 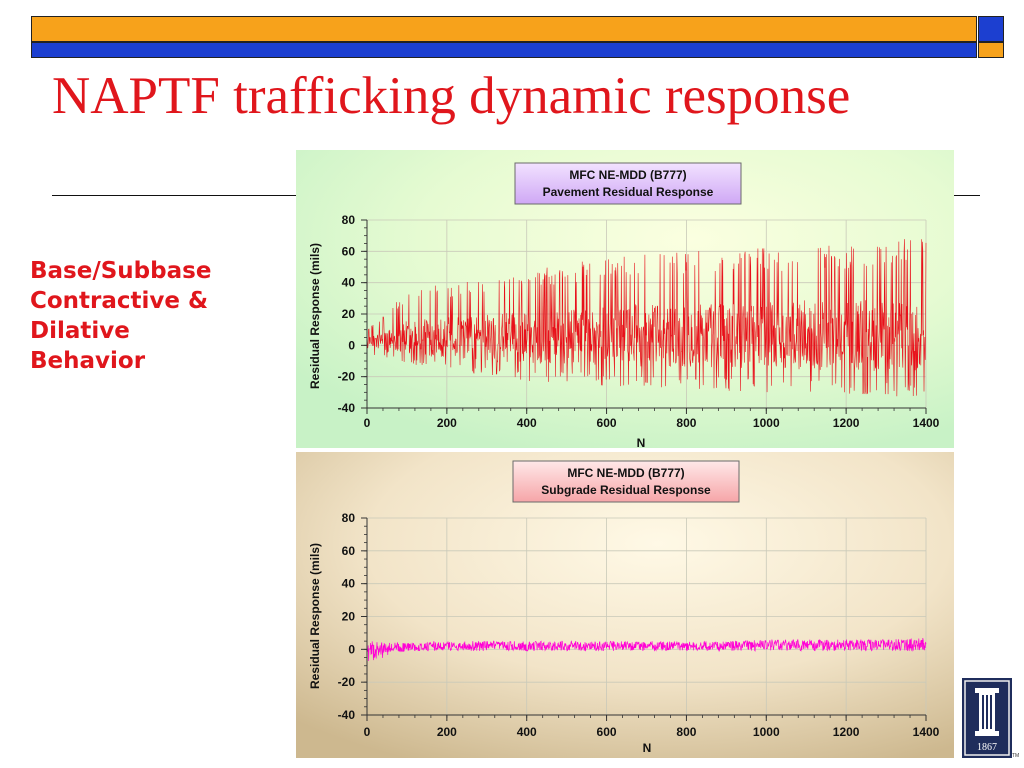 I want to click on side-caption-line-1: Base/Subbase, so click(x=121, y=271).